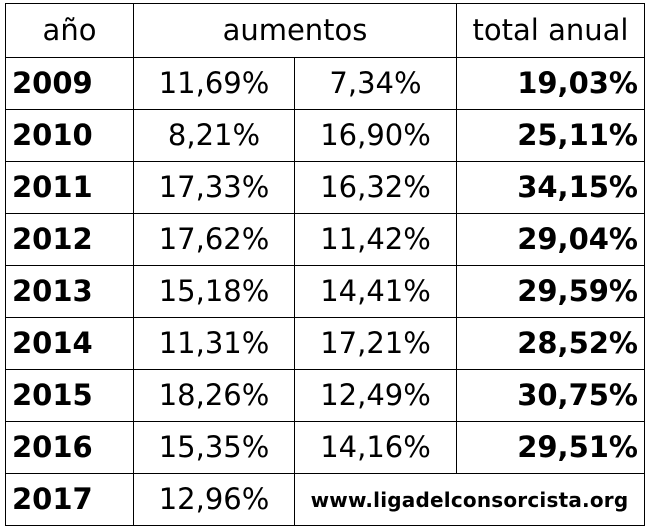 The image size is (652, 531). Describe the element at coordinates (214, 499) in the screenshot. I see `increase-1-cell: 12,96%` at that location.